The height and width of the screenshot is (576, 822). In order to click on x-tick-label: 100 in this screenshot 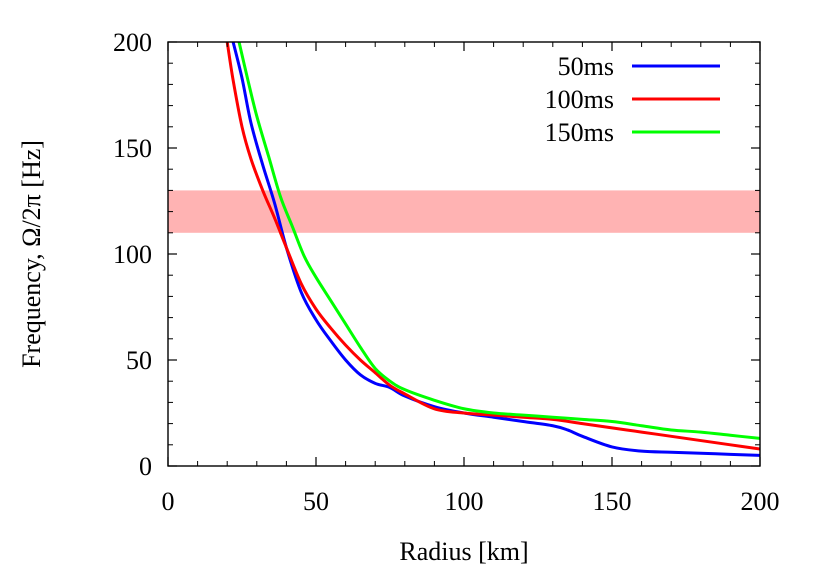, I will do `click(464, 501)`.